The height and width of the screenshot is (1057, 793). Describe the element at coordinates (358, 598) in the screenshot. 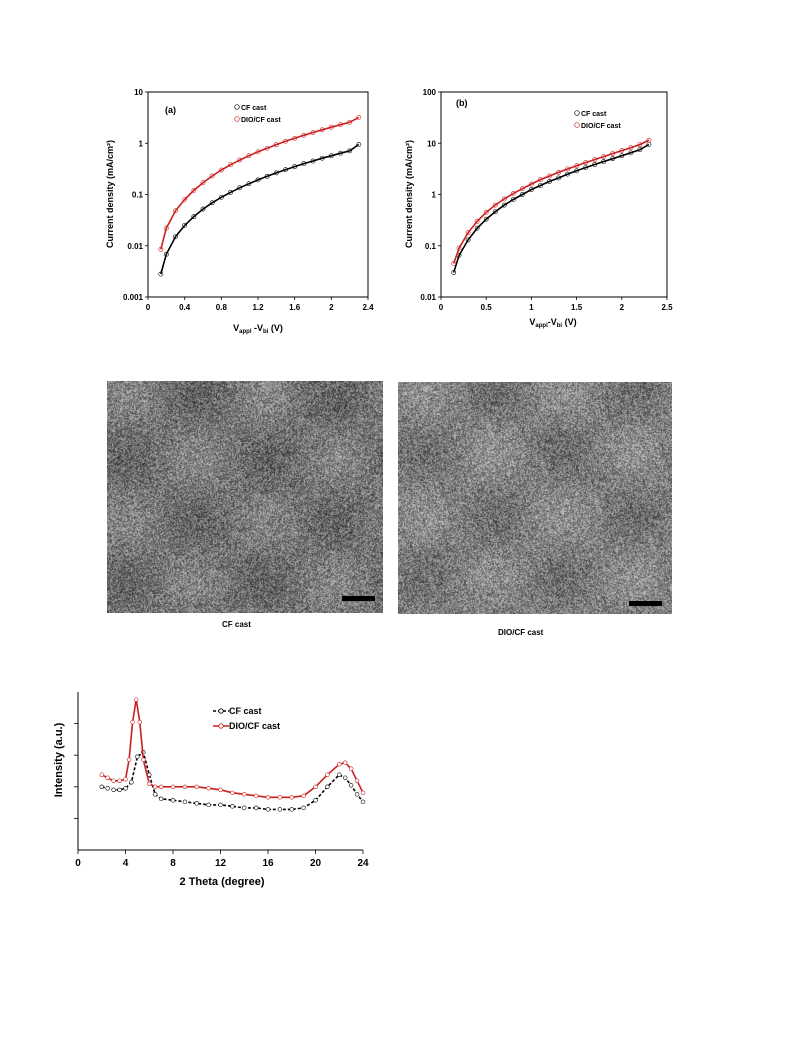

I see `tem-cf-scale-bar` at that location.